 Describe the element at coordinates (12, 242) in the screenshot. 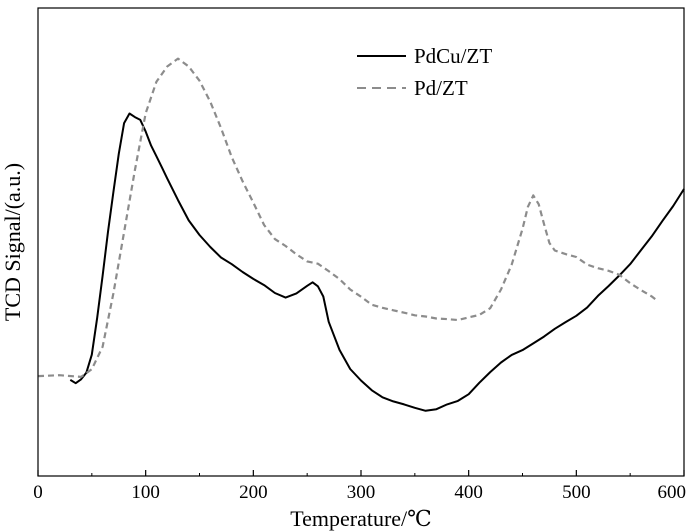

I see `y-axis-title: TCD Signal/(a.u.)` at that location.